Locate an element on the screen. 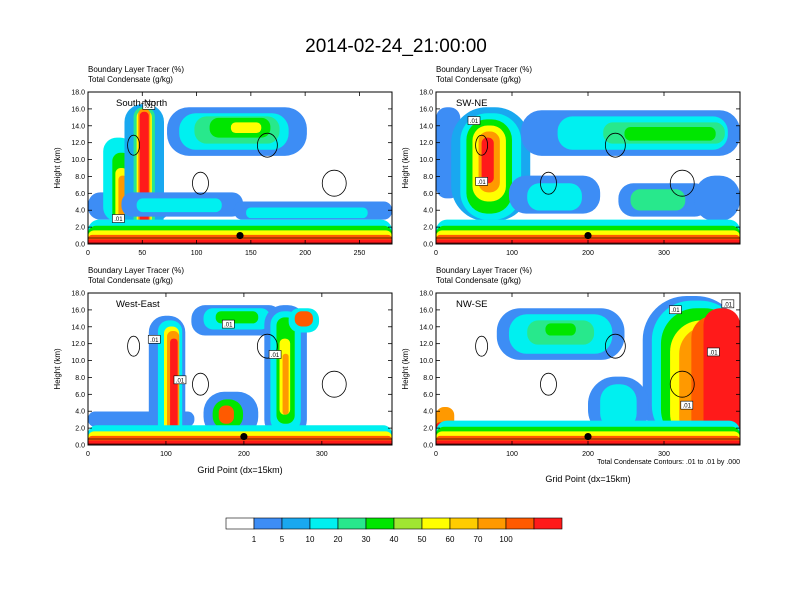 The image size is (792, 612). x-tick-label: 0 is located at coordinates (436, 454).